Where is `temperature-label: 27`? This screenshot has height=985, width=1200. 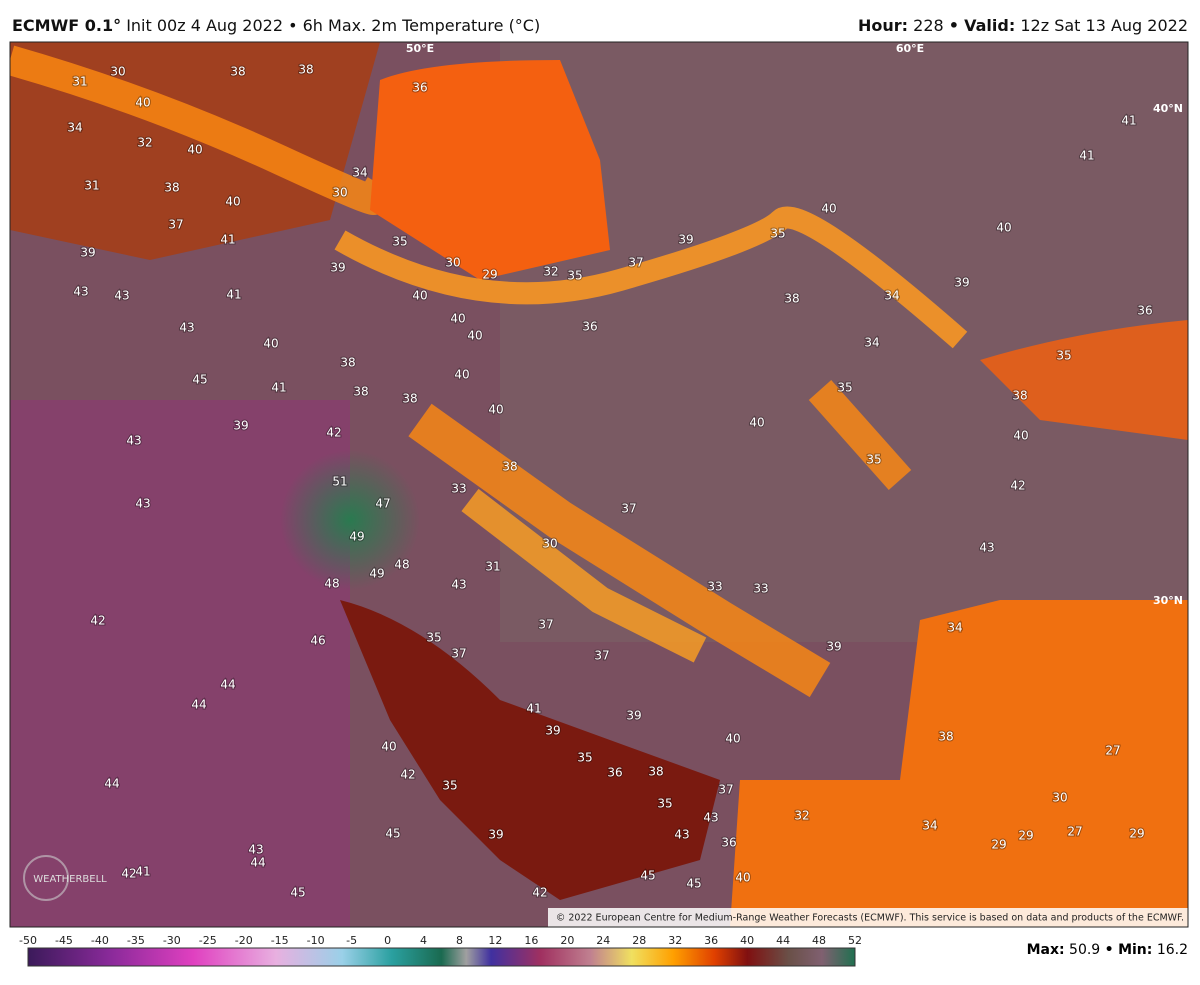
temperature-label: 27 is located at coordinates (1112, 751).